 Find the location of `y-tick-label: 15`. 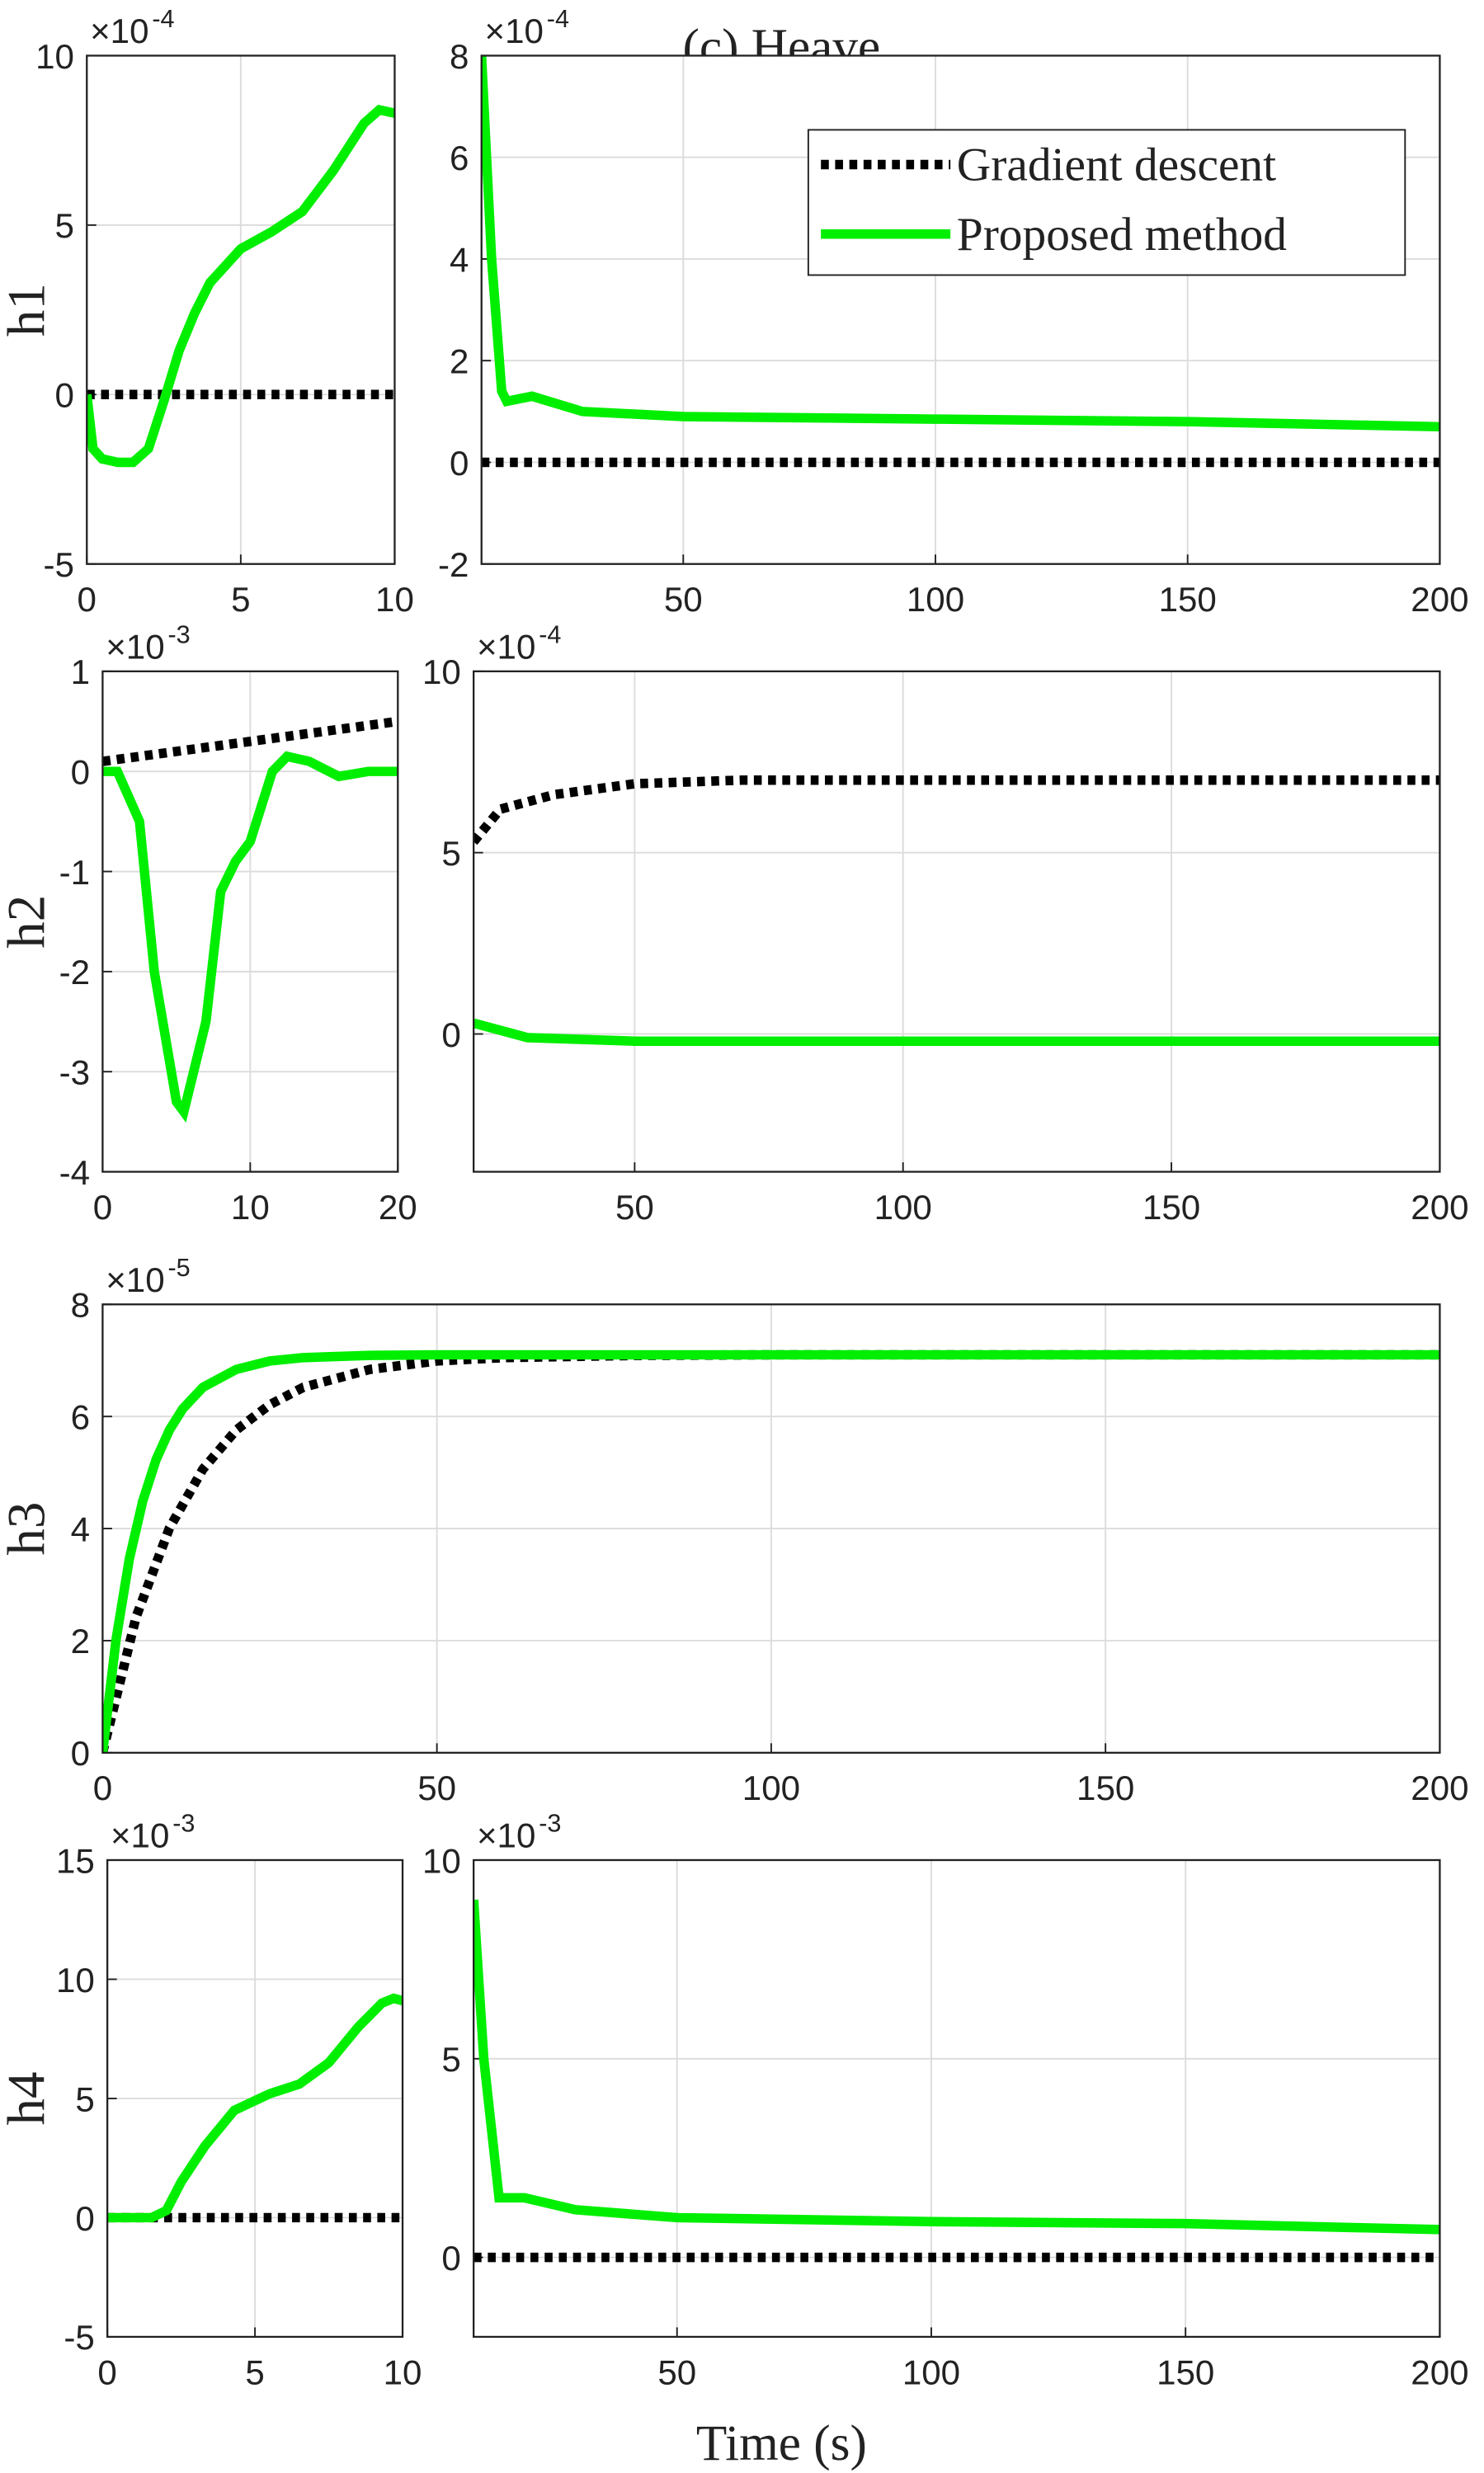

y-tick-label: 15 is located at coordinates (75, 1860).